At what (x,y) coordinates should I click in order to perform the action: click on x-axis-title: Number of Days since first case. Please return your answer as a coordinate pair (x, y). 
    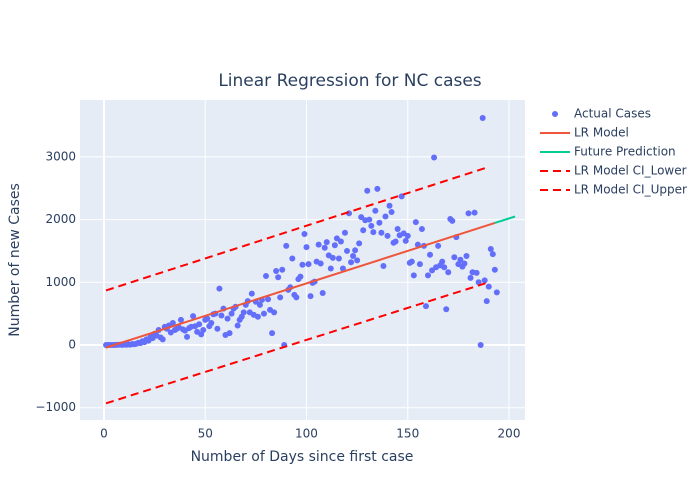
    Looking at the image, I should click on (302, 457).